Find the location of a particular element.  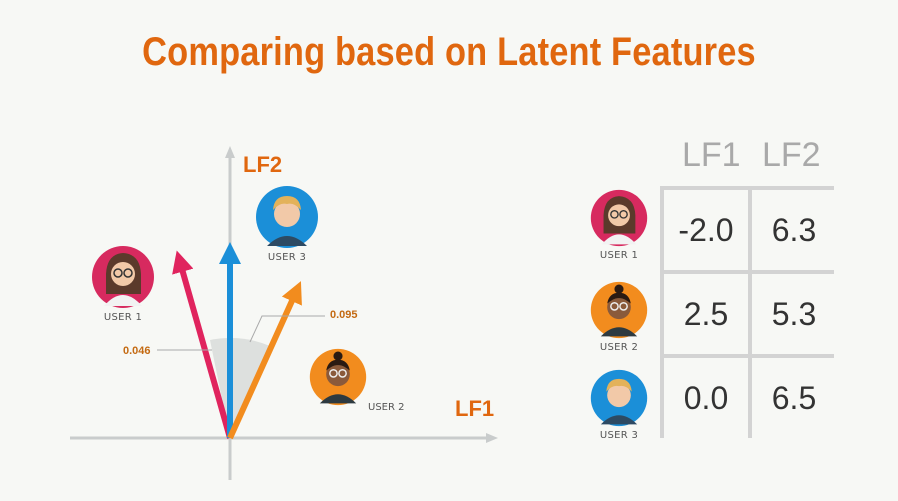

table-header-lf1: LF1 is located at coordinates (711, 155).